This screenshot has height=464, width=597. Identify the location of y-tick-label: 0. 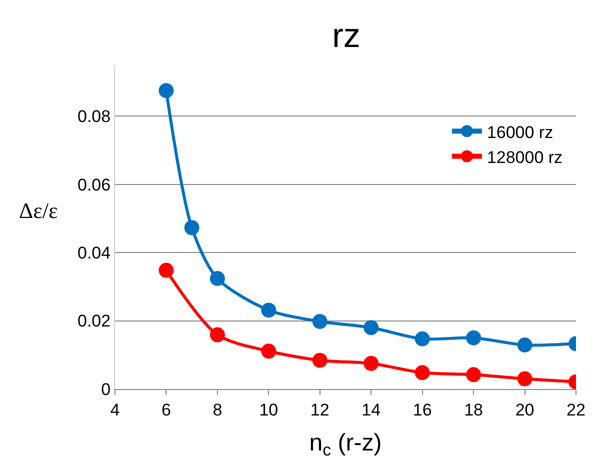
(106, 389).